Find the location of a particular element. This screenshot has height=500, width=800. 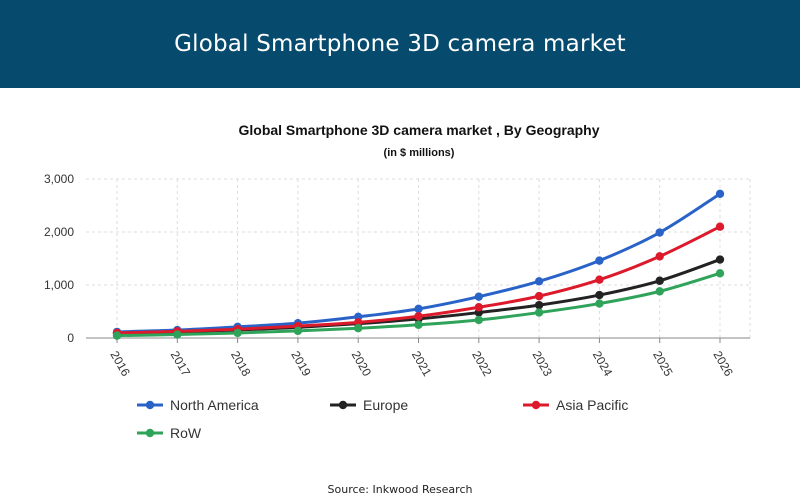

chart-legend: North America Europe Asia Pacific RoW is located at coordinates (382, 419).